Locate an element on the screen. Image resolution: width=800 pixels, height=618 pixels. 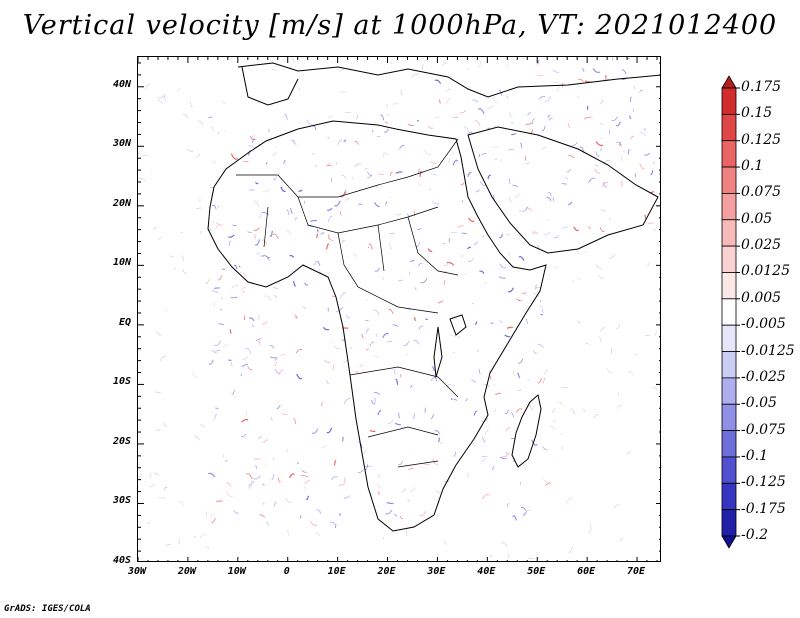
lake-tanganyika is located at coordinates (438, 352).